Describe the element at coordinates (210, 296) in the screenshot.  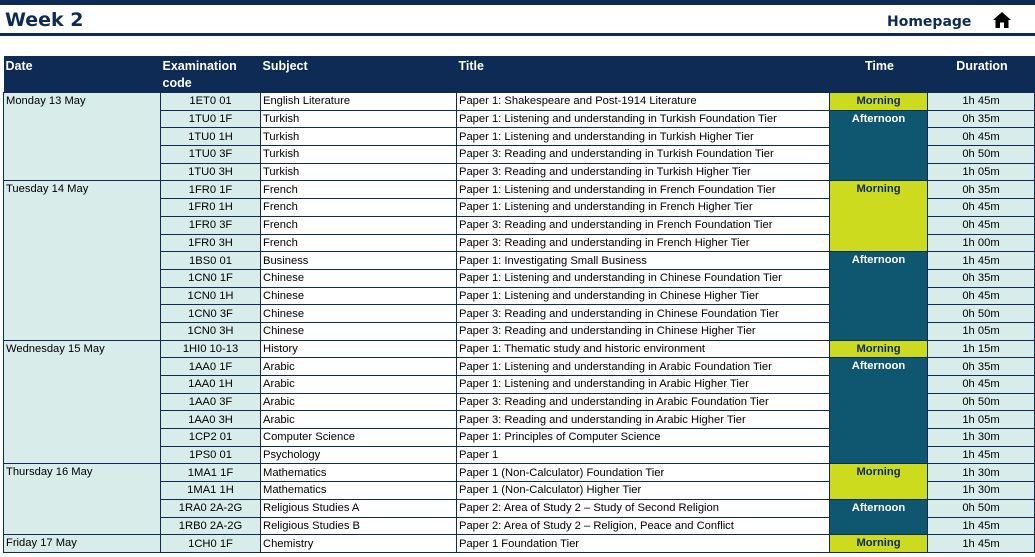
I see `exam-code-cell: 1CN0 1H` at that location.